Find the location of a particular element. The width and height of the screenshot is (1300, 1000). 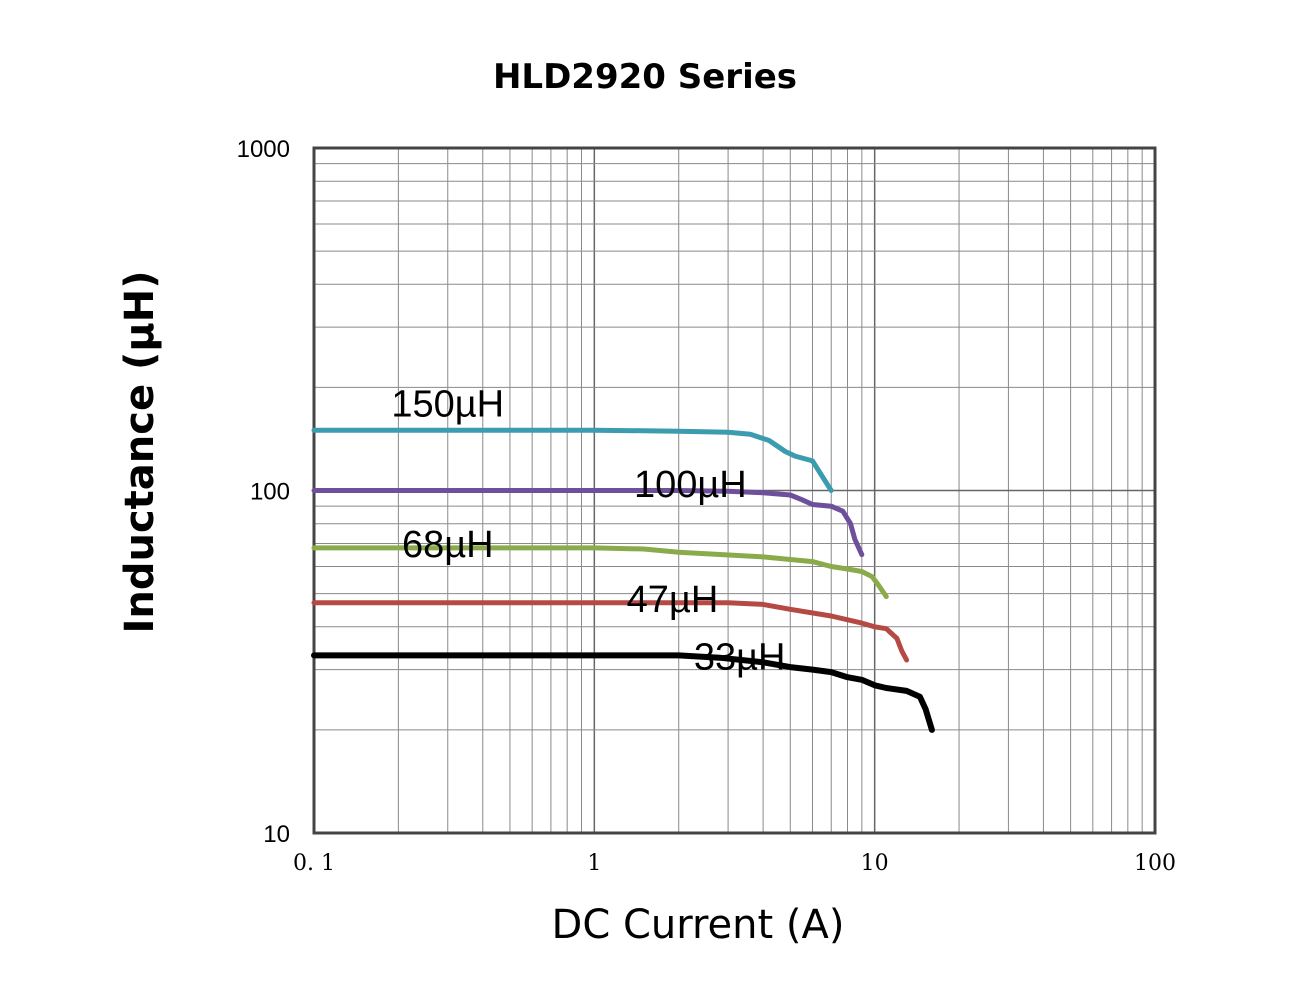

y-axis-title: Inductance (µH) is located at coordinates (140, 451).